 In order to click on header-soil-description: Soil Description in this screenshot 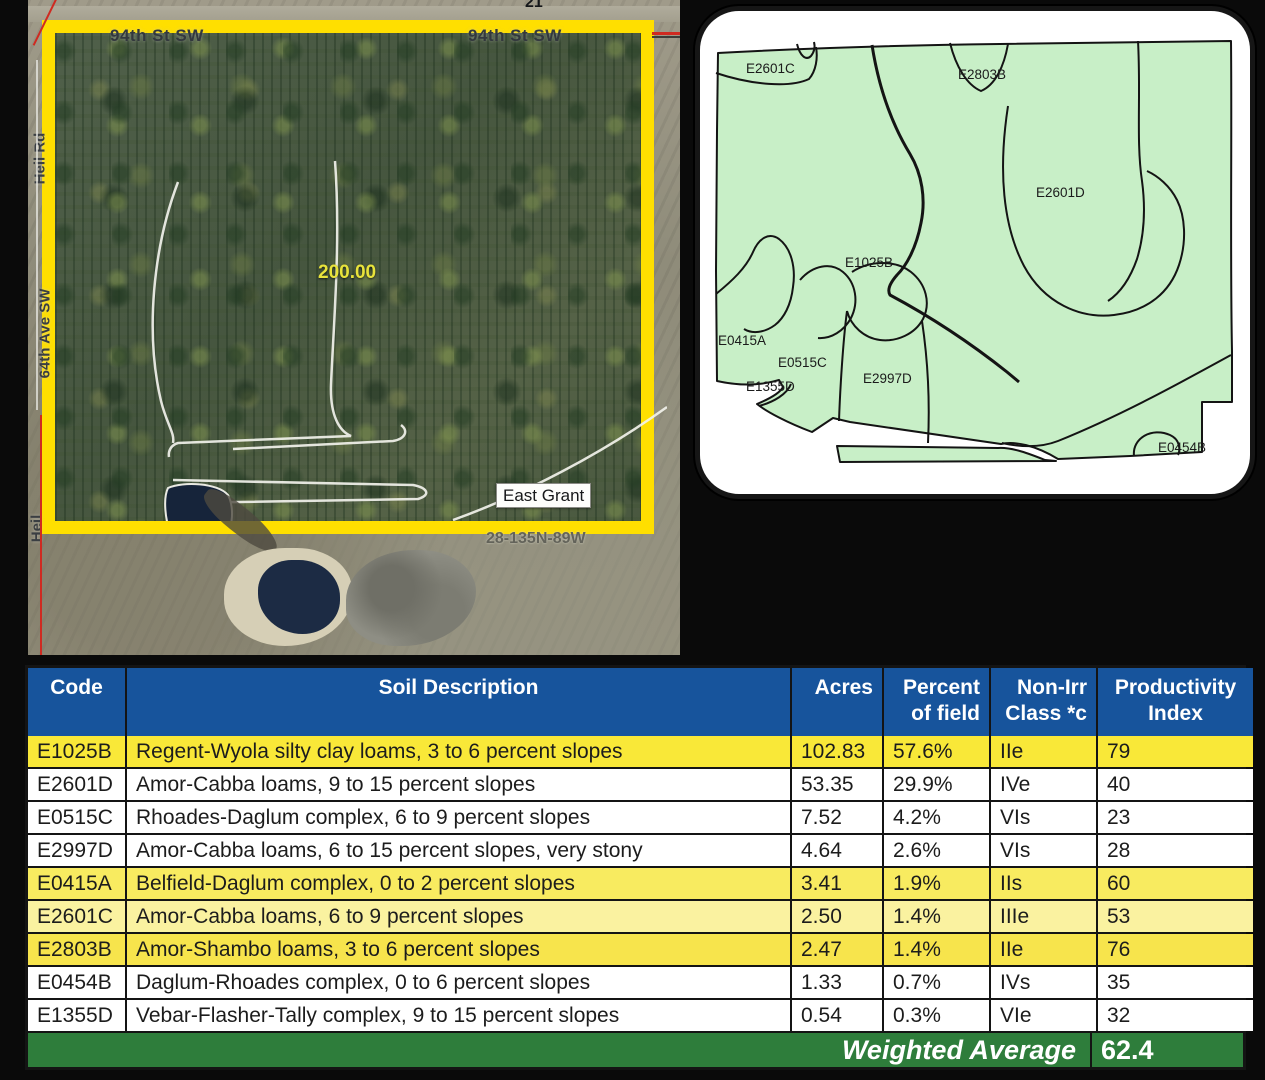, I will do `click(458, 702)`.